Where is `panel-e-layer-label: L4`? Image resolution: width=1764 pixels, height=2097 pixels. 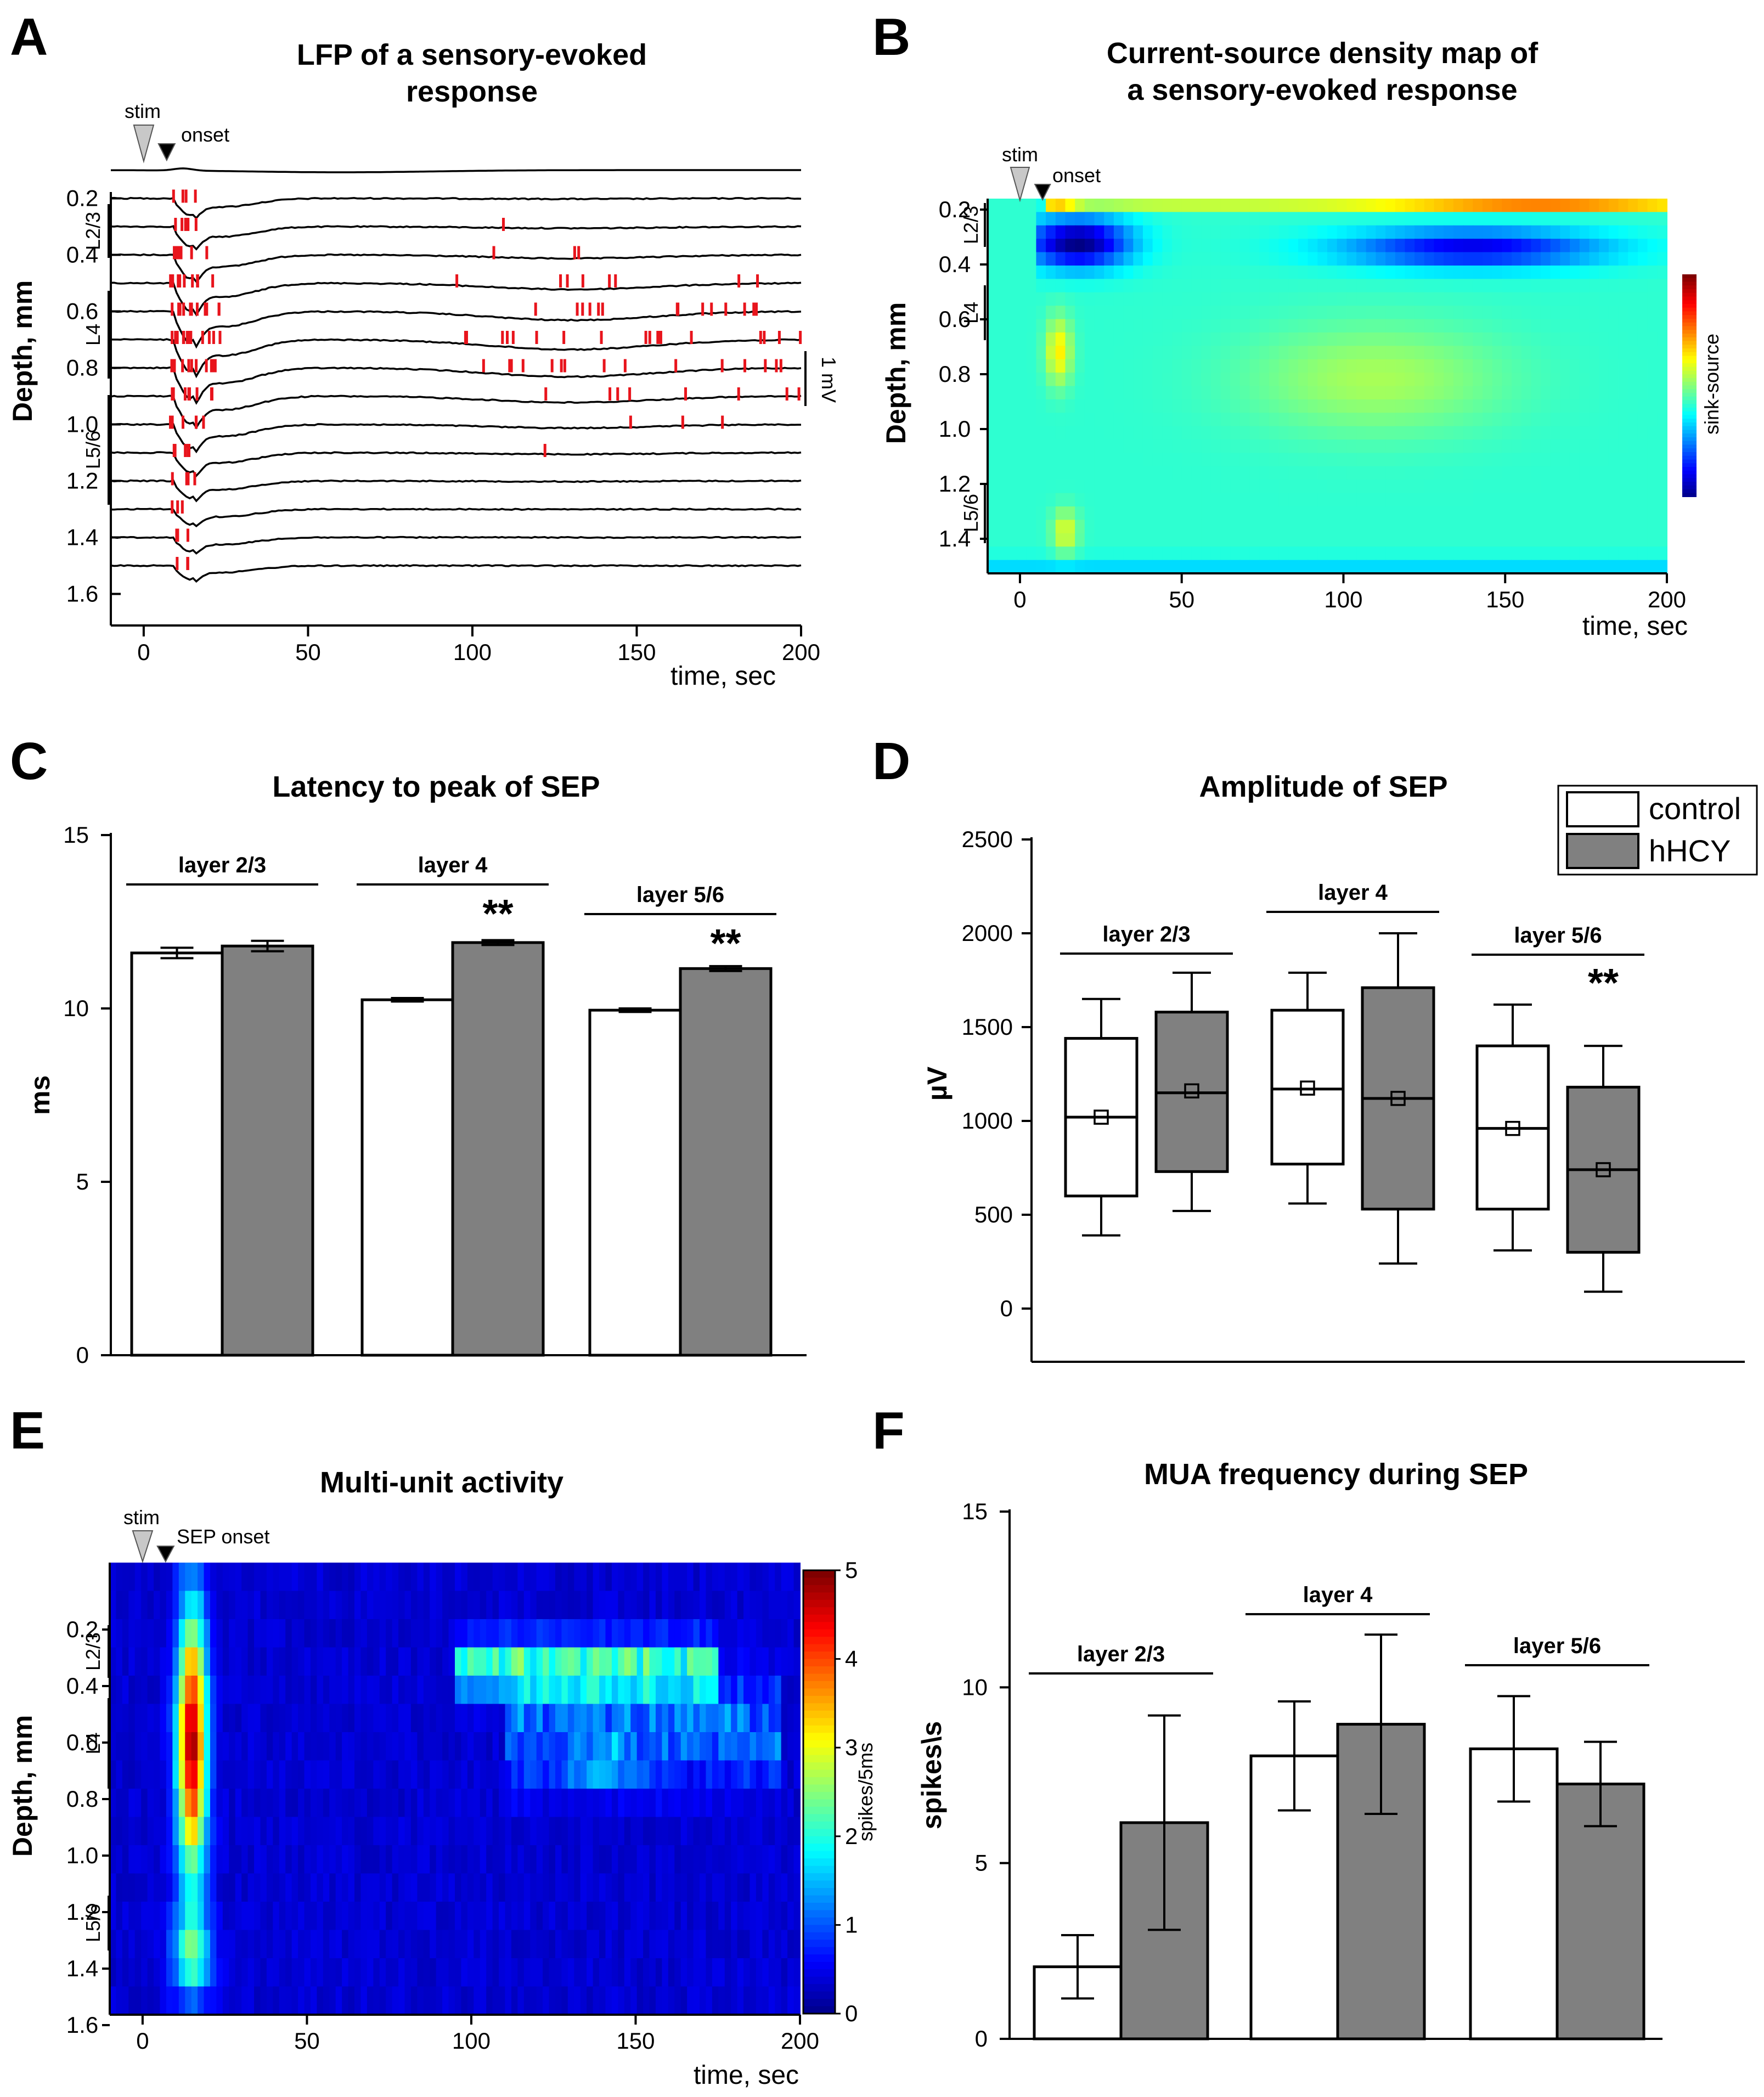
panel-e-layer-label: L4 is located at coordinates (93, 1743).